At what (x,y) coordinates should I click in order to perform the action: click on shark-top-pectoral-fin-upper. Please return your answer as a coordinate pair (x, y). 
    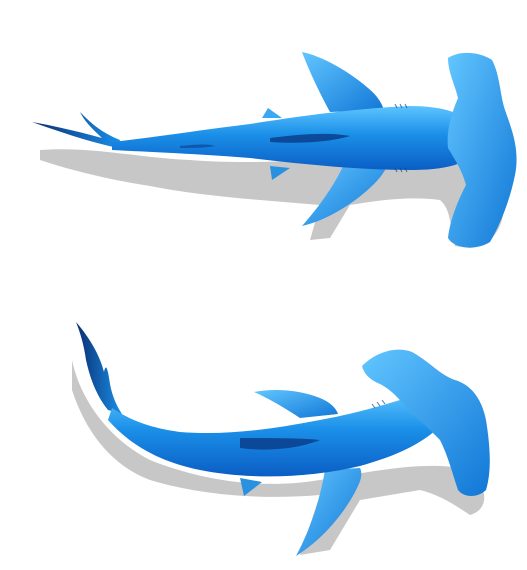
    Looking at the image, I should click on (343, 82).